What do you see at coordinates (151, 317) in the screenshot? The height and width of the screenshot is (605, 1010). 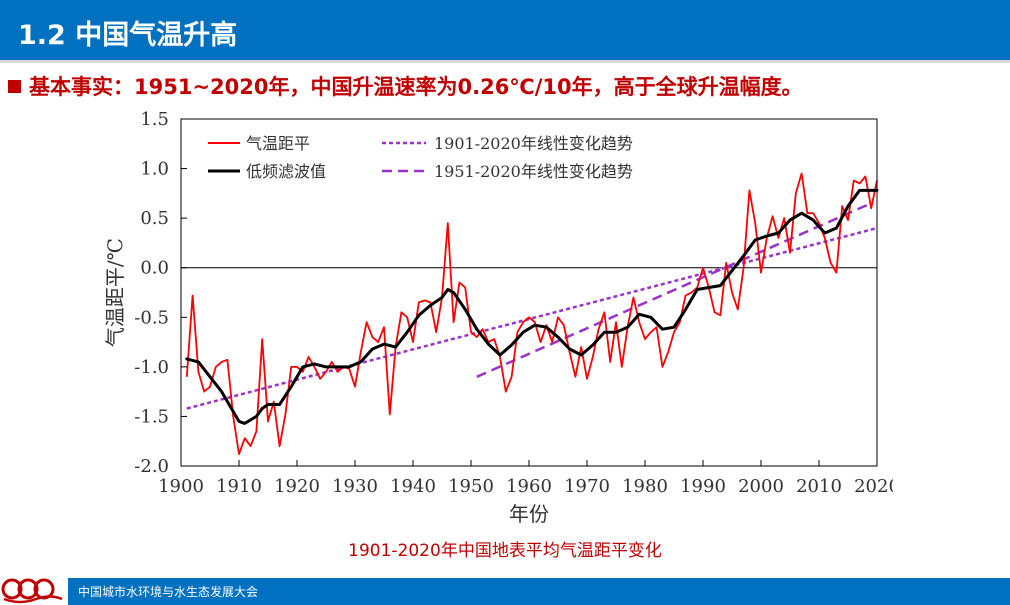 I see `y-tick-label: -0.5` at bounding box center [151, 317].